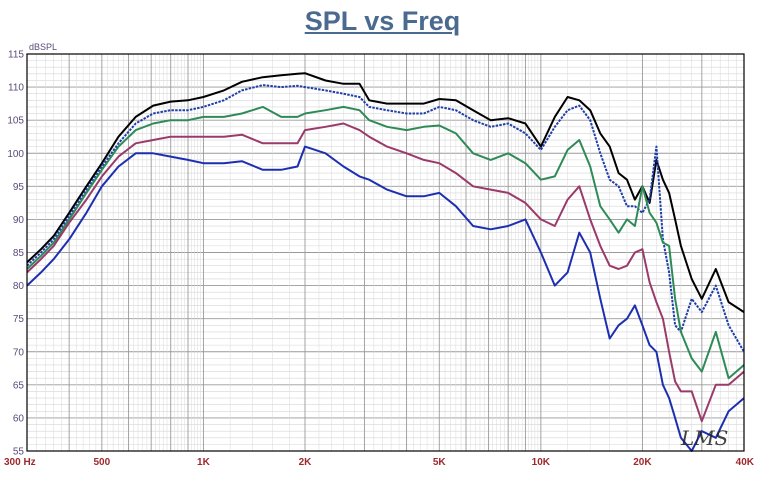 Image resolution: width=765 pixels, height=481 pixels. Describe the element at coordinates (19, 220) in the screenshot. I see `y-tick-label: 90` at that location.